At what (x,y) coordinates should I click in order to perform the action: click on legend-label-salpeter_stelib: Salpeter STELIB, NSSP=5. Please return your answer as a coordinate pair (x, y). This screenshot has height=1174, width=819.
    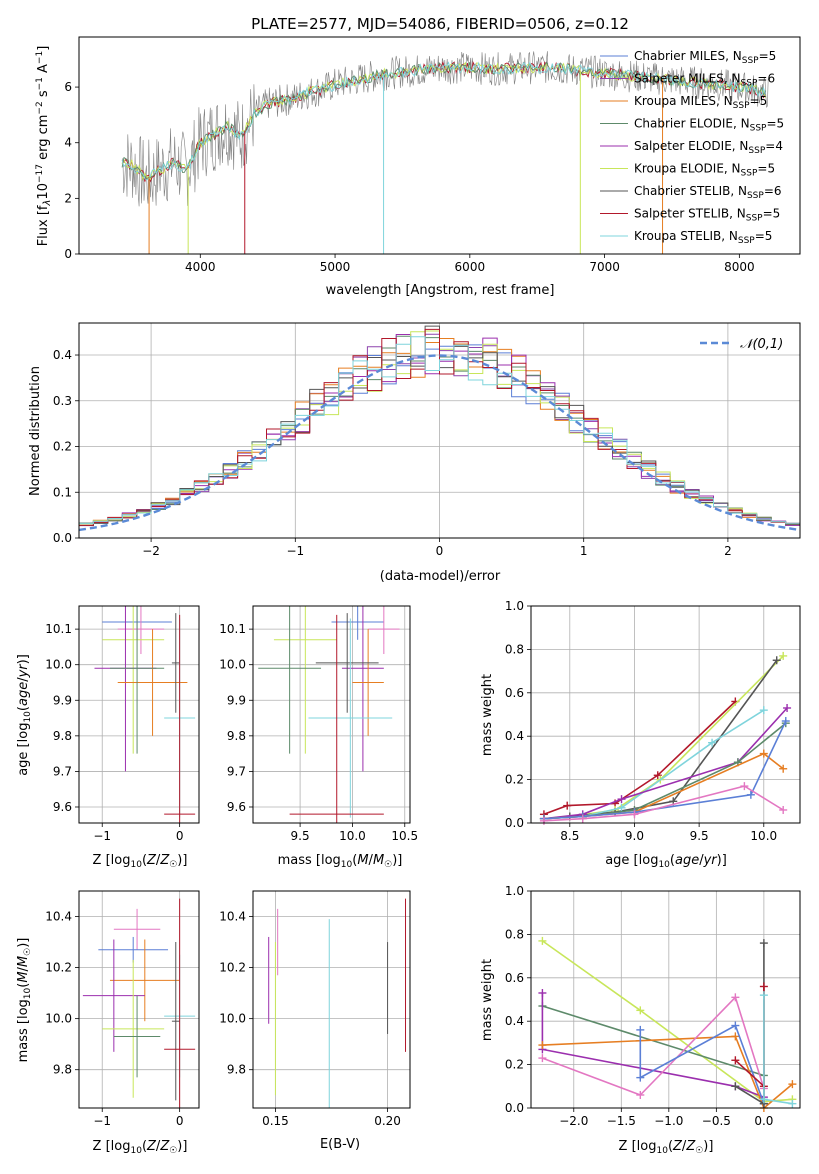
    Looking at the image, I should click on (707, 215).